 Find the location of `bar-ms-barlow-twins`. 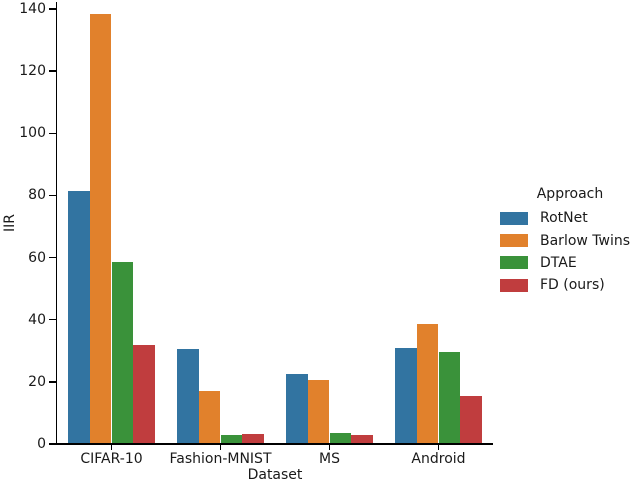

bar-ms-barlow-twins is located at coordinates (318, 412).